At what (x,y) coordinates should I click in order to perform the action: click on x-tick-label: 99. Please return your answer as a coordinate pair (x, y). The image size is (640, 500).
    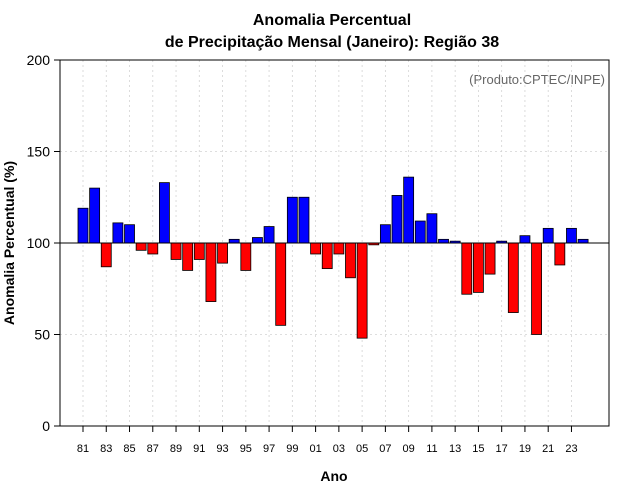
    Looking at the image, I should click on (292, 449).